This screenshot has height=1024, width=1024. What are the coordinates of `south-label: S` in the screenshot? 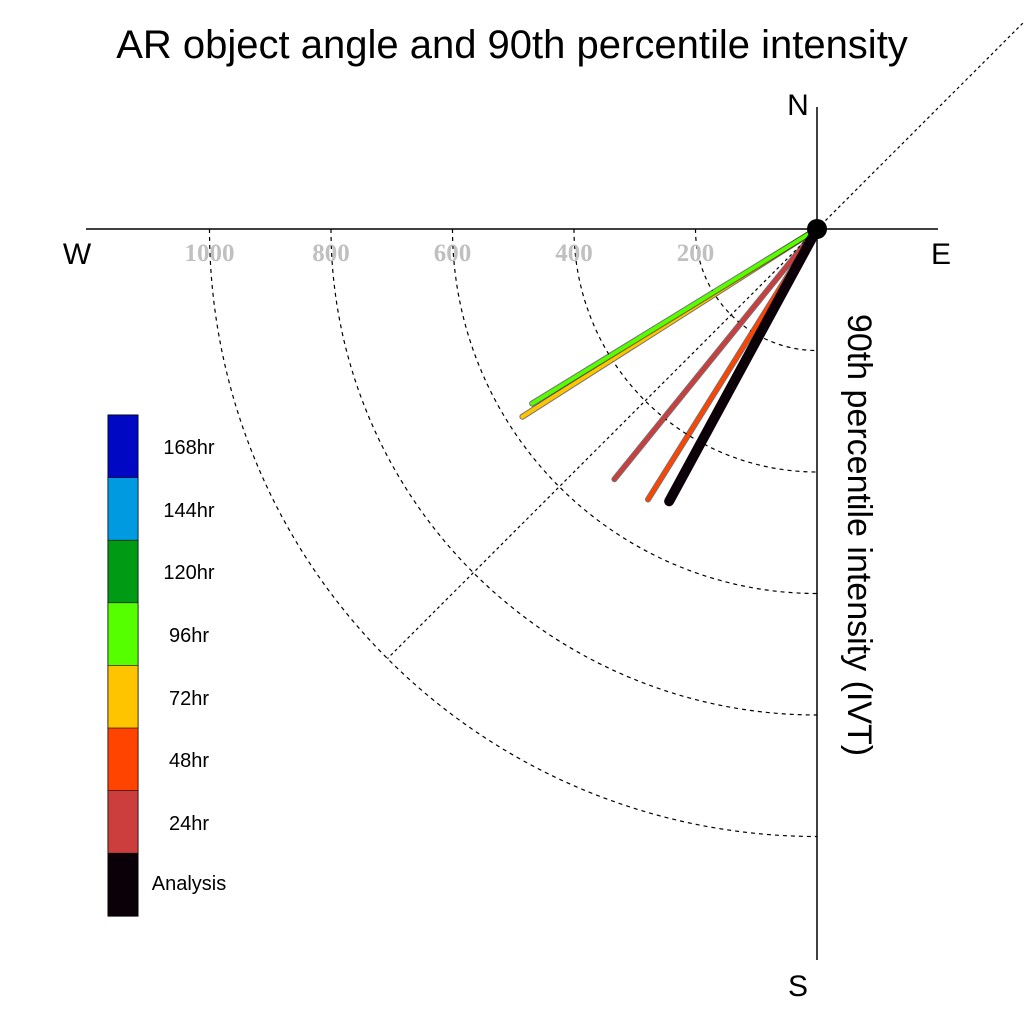 It's located at (798, 986).